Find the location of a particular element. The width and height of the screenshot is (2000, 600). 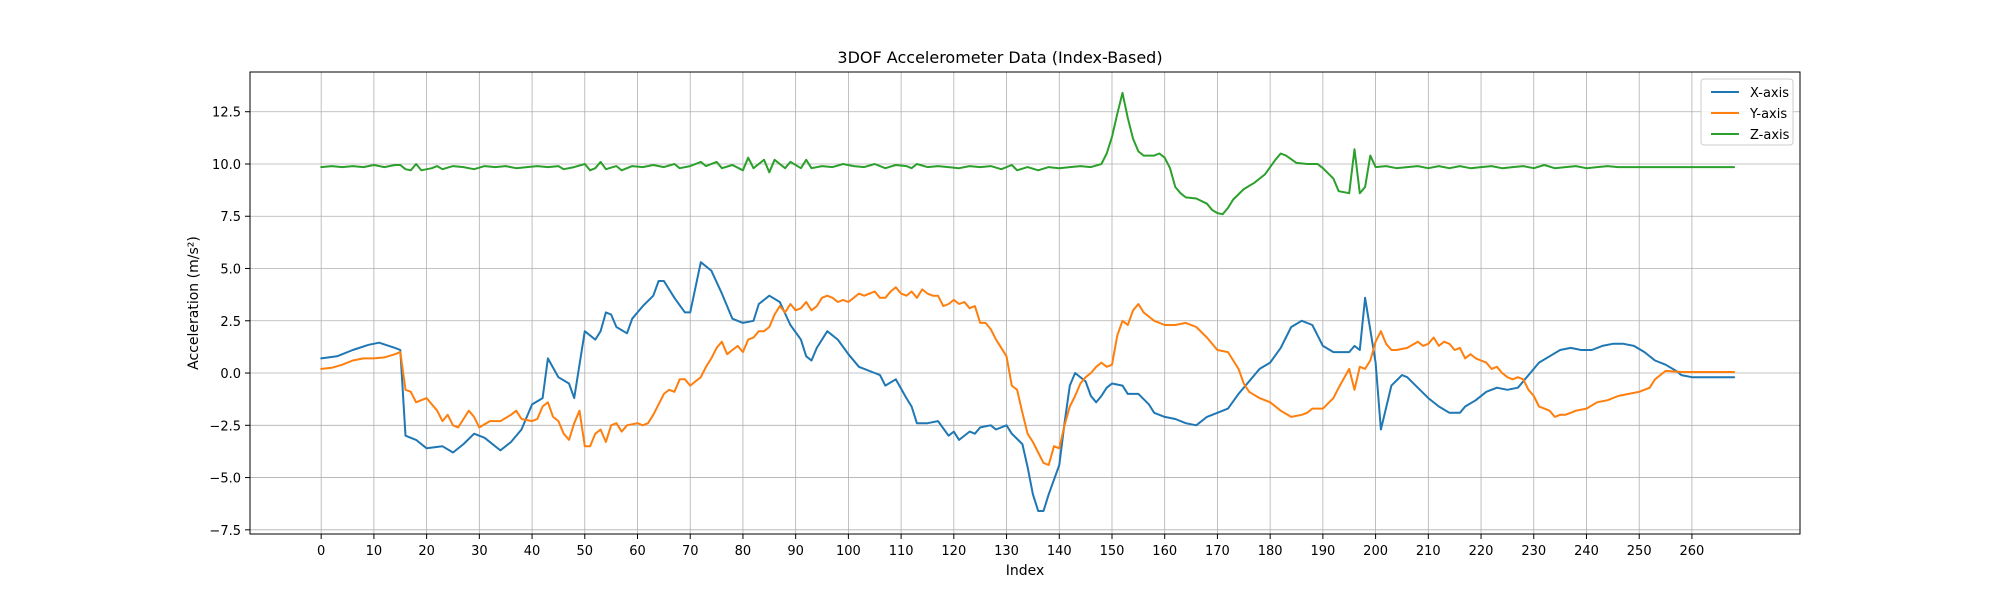

legend: X-axis Y-axis Z-axis is located at coordinates (1747, 112).